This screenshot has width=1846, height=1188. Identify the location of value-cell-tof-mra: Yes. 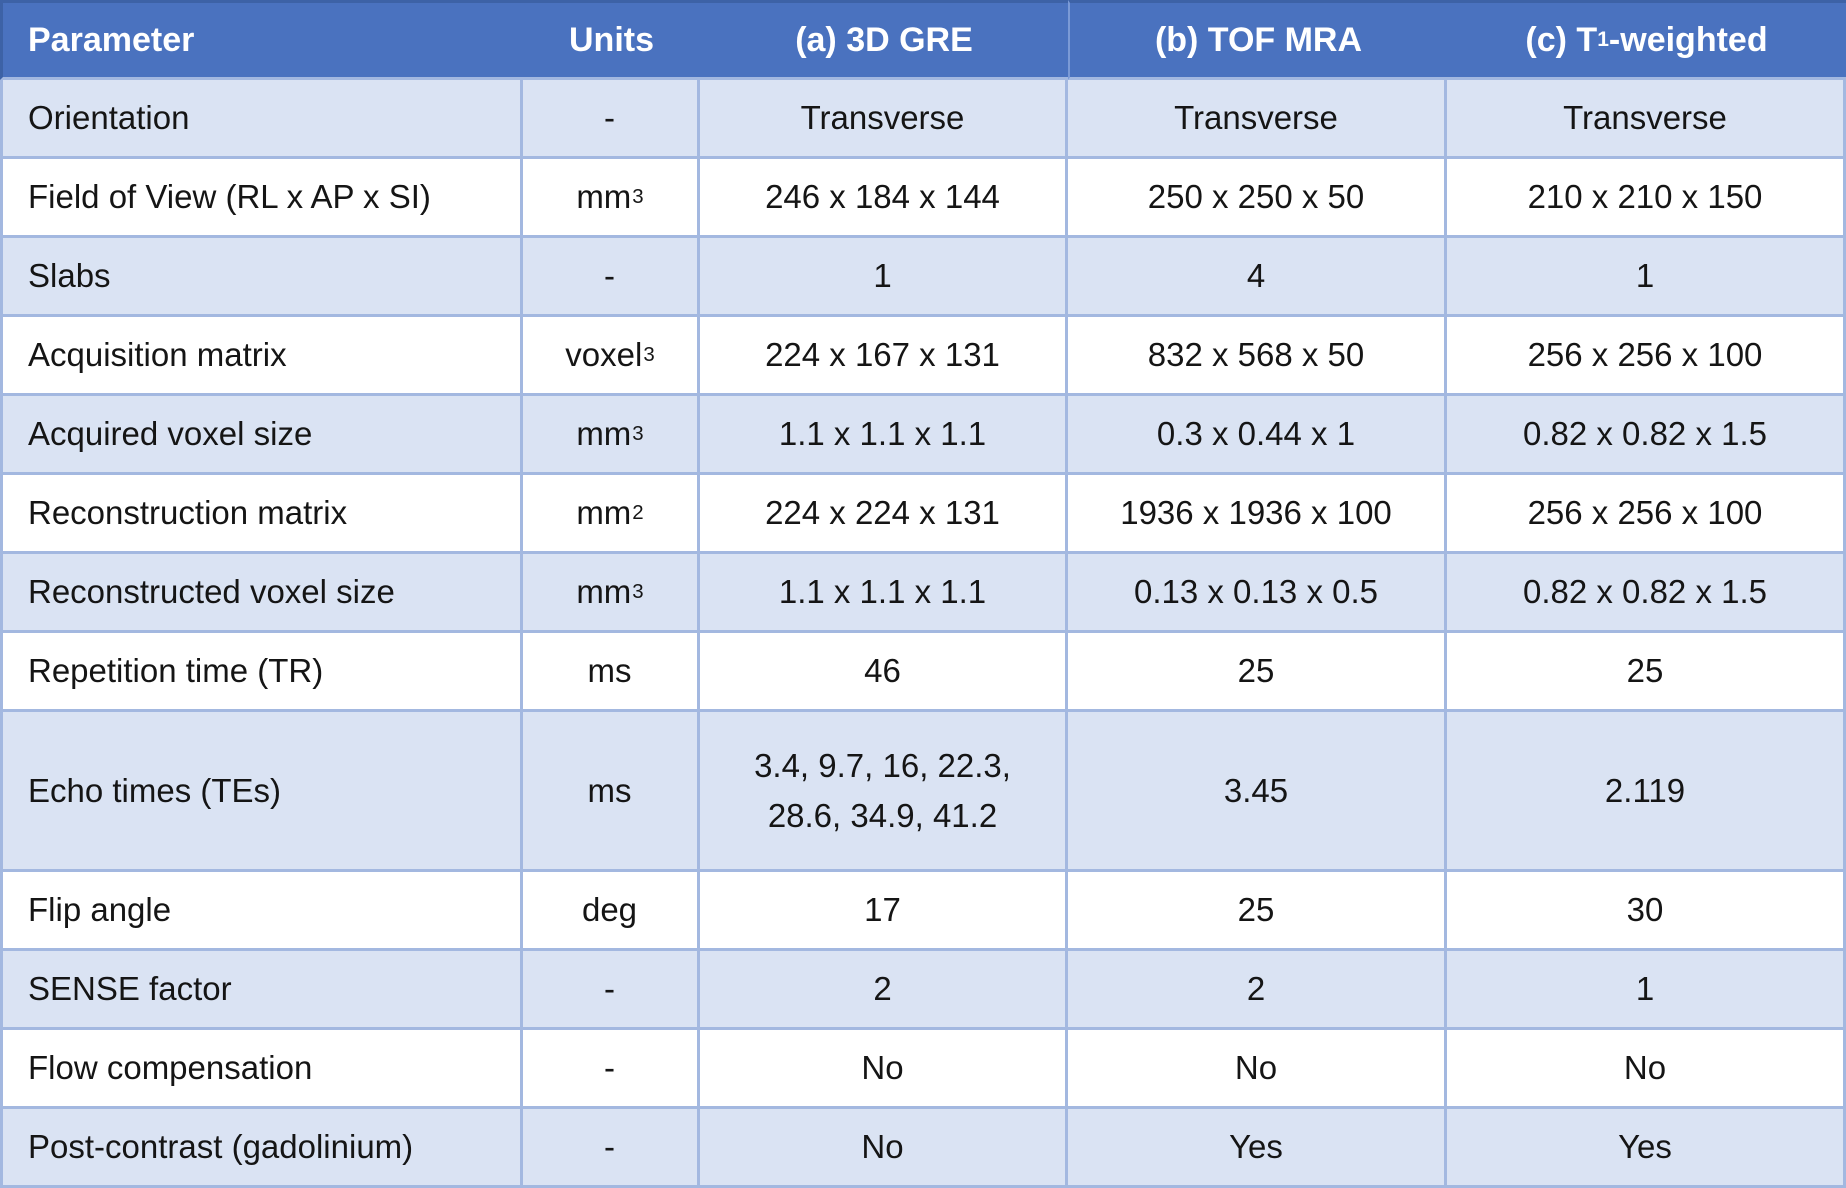
(1257, 1148).